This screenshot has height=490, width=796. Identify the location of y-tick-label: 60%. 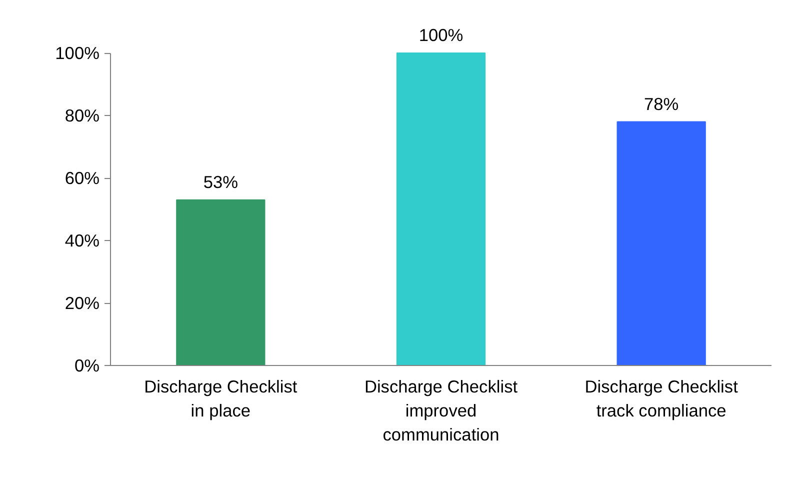
(82, 178).